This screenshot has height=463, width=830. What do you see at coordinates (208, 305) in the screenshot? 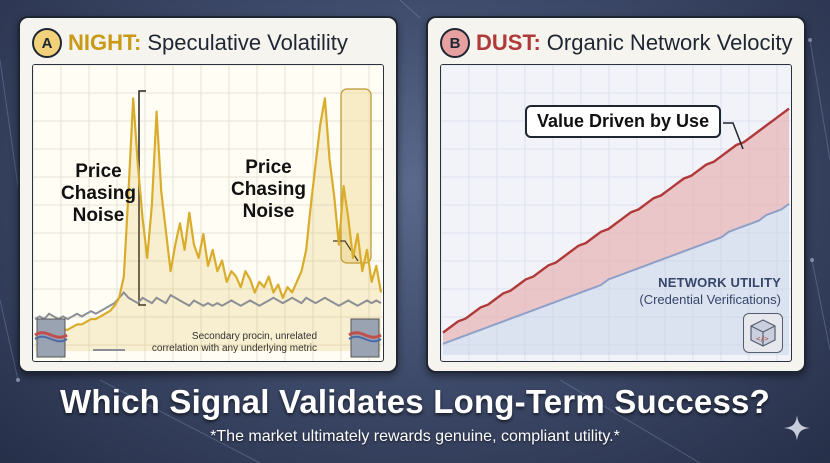
I see `series-secondary-line` at bounding box center [208, 305].